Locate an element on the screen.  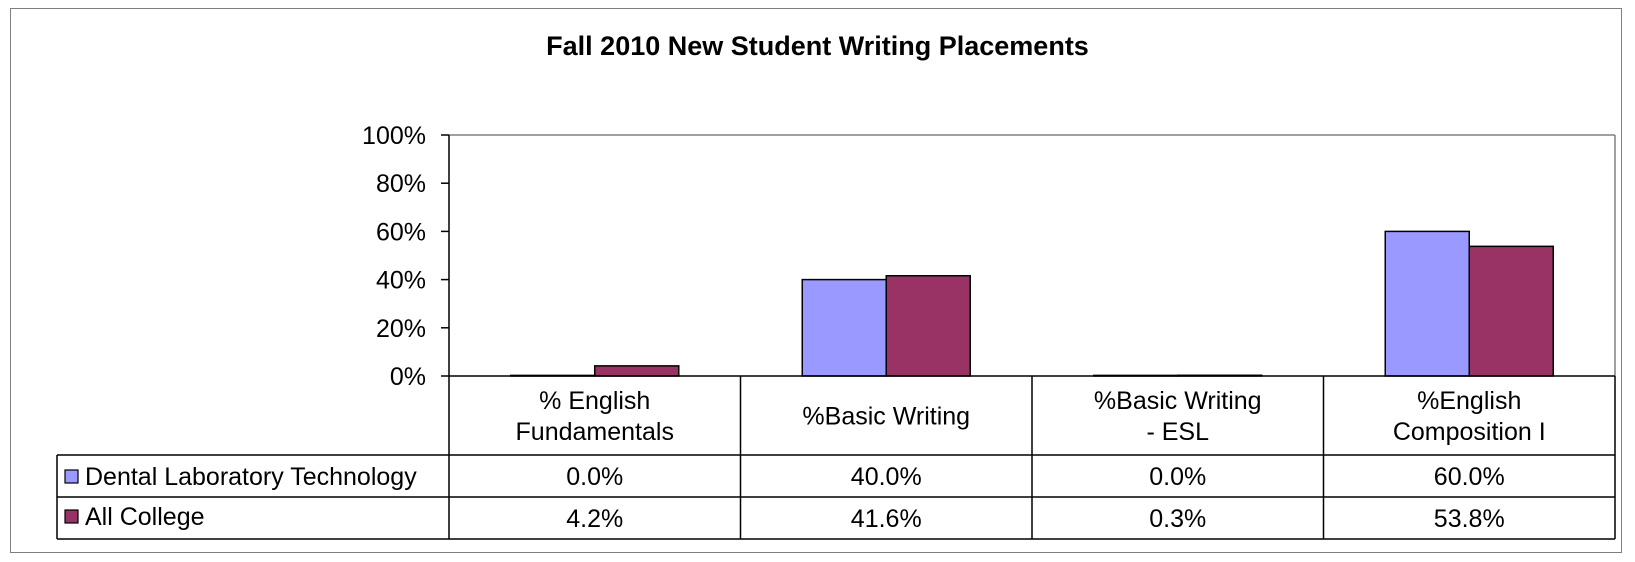
y-tick-label: 20% is located at coordinates (401, 329).